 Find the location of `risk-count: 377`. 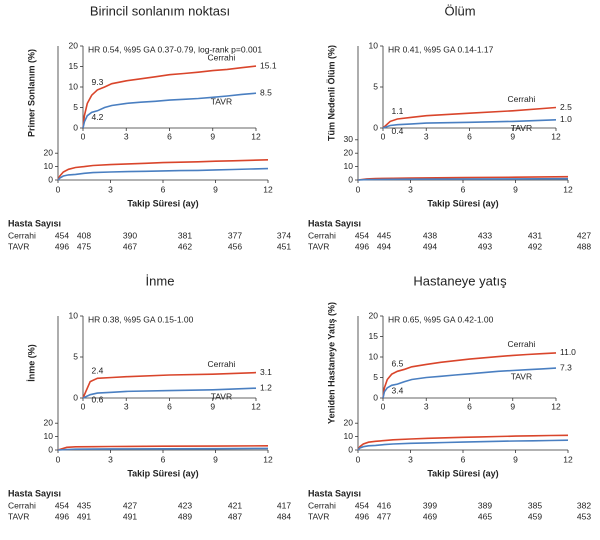

risk-count: 377 is located at coordinates (235, 235).